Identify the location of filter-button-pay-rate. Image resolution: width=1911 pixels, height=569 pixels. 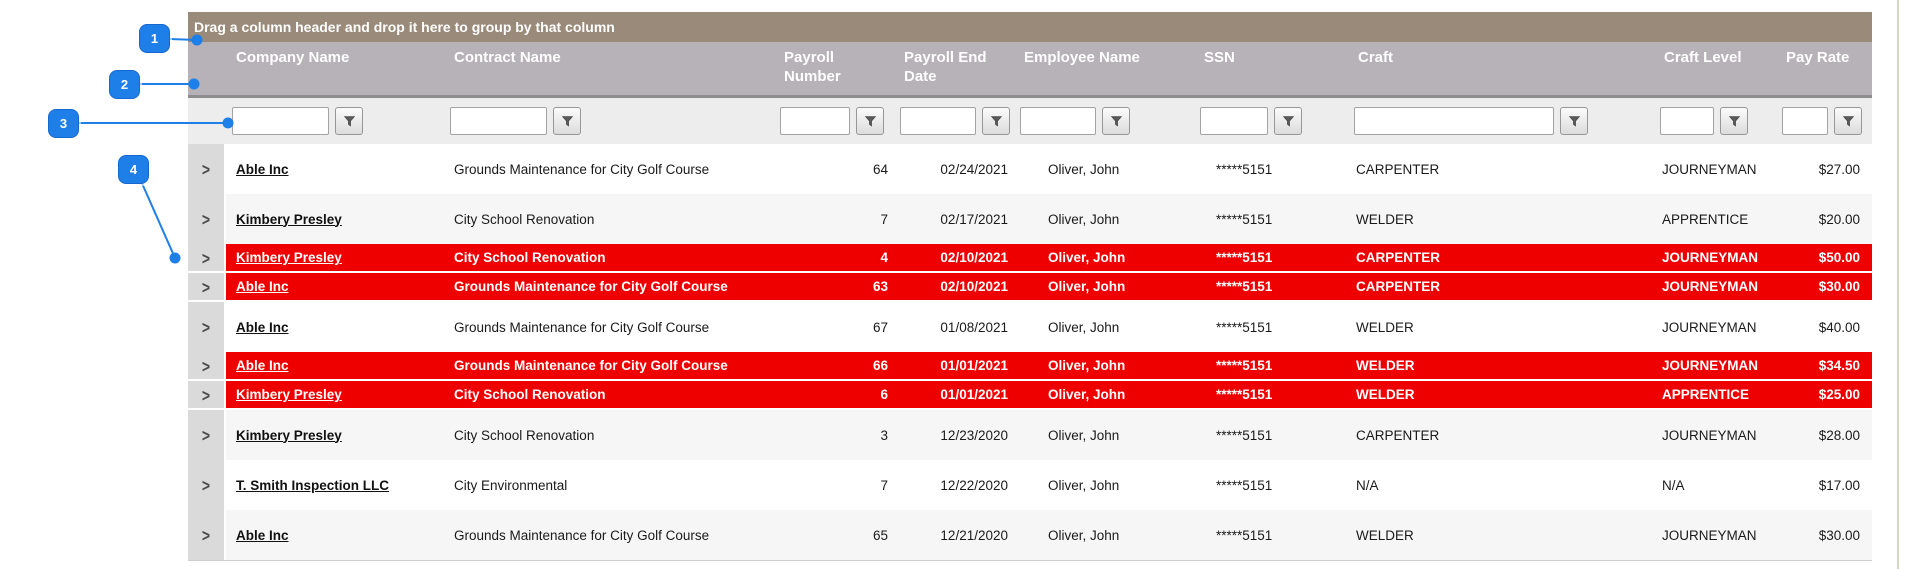
(1848, 121).